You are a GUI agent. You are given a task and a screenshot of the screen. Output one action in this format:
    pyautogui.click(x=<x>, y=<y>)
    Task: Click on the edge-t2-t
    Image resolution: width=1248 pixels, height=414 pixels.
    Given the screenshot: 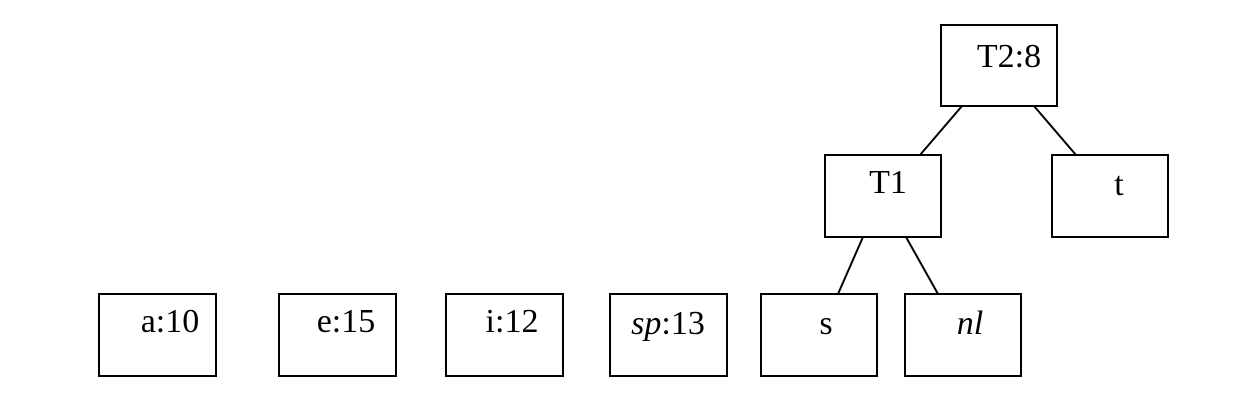 What is the action you would take?
    pyautogui.click(x=1055, y=130)
    